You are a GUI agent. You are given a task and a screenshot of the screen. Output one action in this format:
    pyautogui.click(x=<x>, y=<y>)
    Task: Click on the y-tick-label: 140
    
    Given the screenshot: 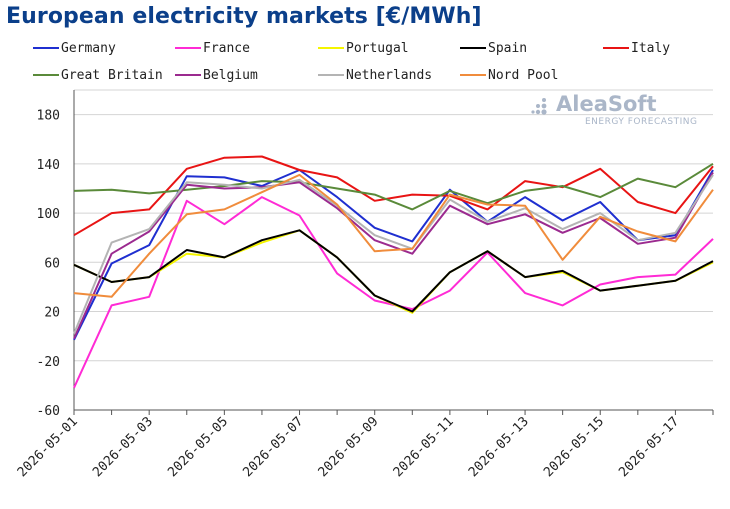 What is the action you would take?
    pyautogui.click(x=48, y=165)
    